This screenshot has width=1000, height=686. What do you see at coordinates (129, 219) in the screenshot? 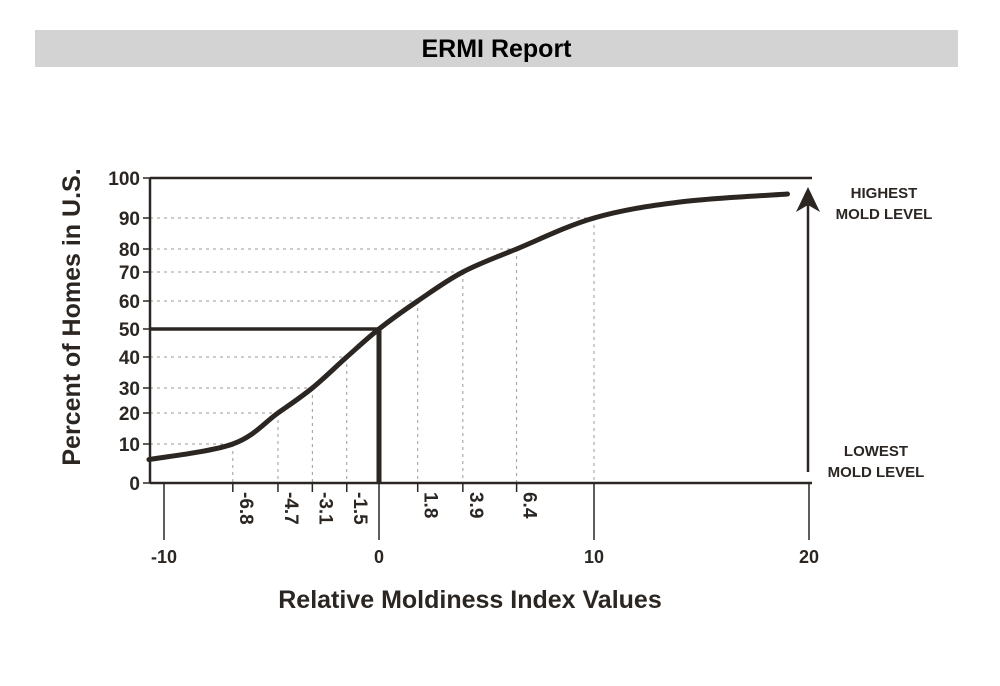
I see `y-tick-label: 90` at bounding box center [129, 219].